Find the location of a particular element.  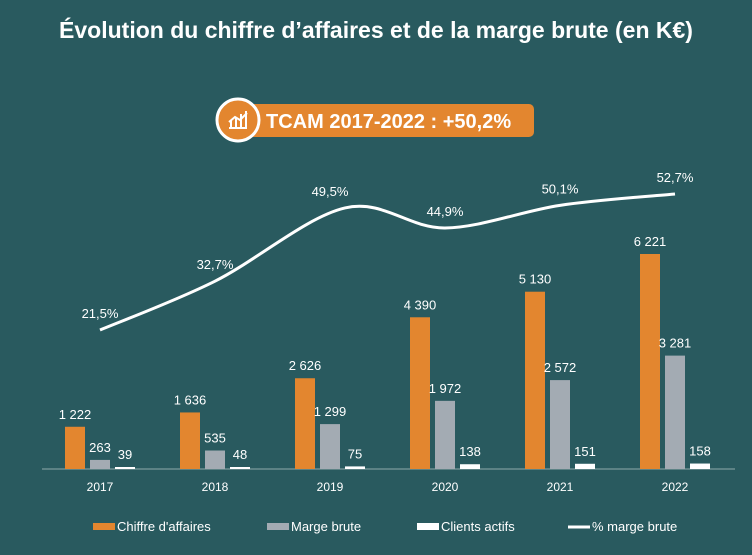

line-data-label: 50,1% is located at coordinates (560, 188).